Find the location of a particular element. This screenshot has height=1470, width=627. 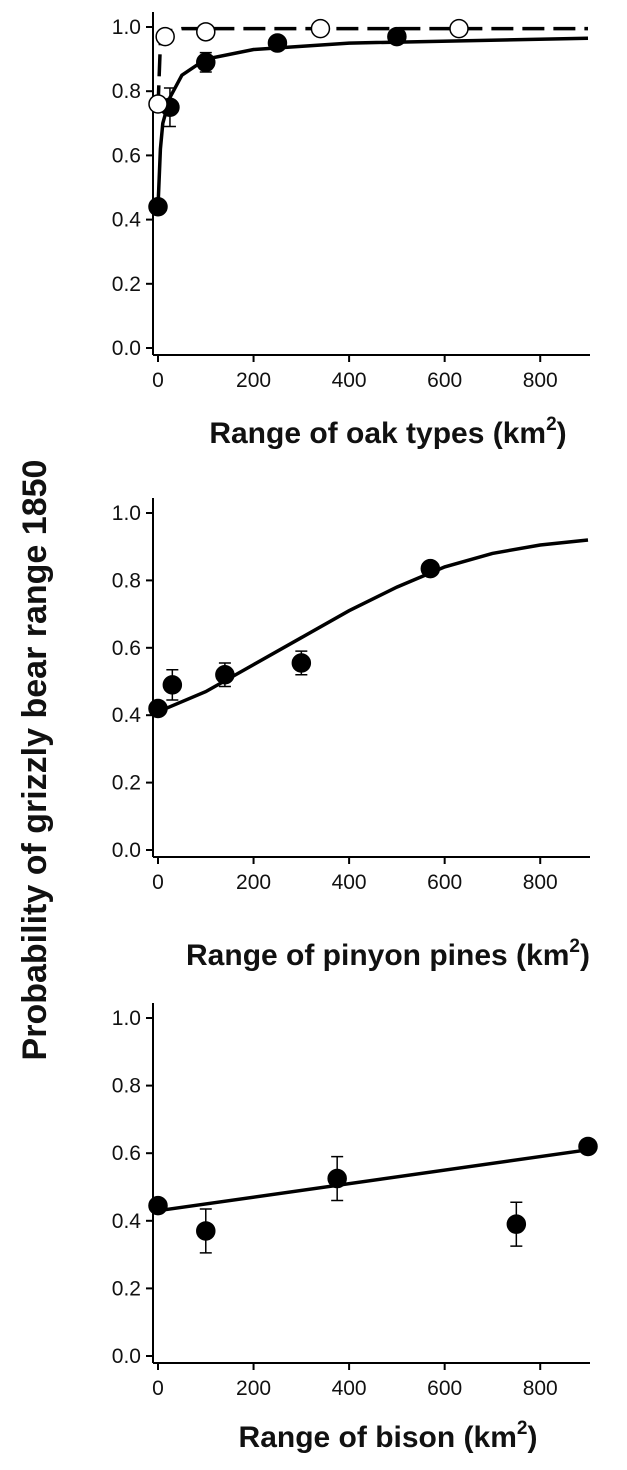

x-axis-label-part: Range of pinyon pines (km is located at coordinates (377, 955).